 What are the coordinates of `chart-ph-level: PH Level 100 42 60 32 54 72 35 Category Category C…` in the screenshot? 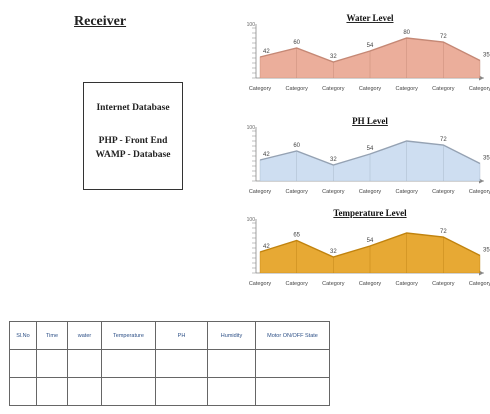 It's located at (368, 155).